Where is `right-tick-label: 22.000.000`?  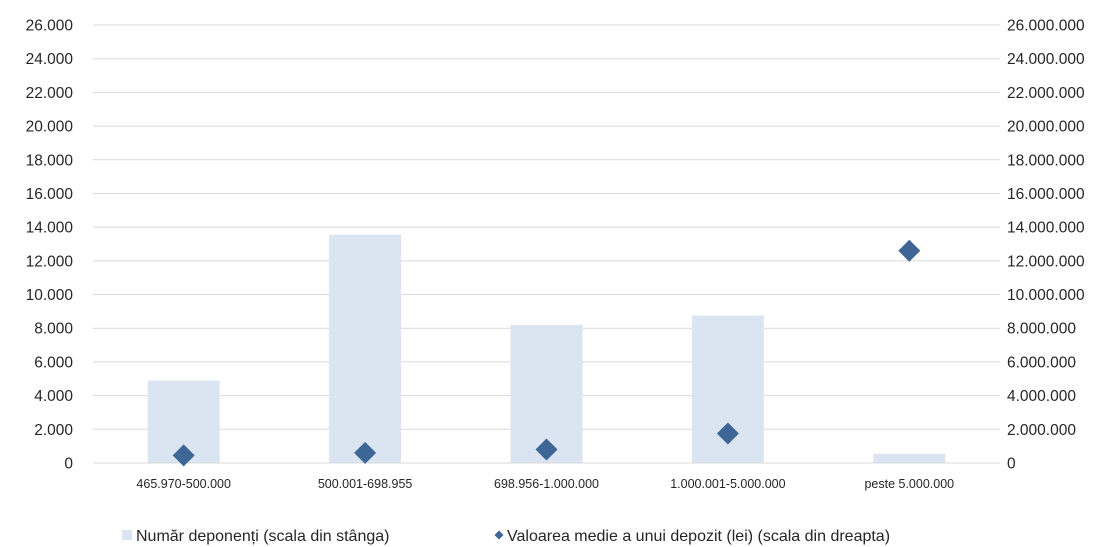
right-tick-label: 22.000.000 is located at coordinates (1046, 93).